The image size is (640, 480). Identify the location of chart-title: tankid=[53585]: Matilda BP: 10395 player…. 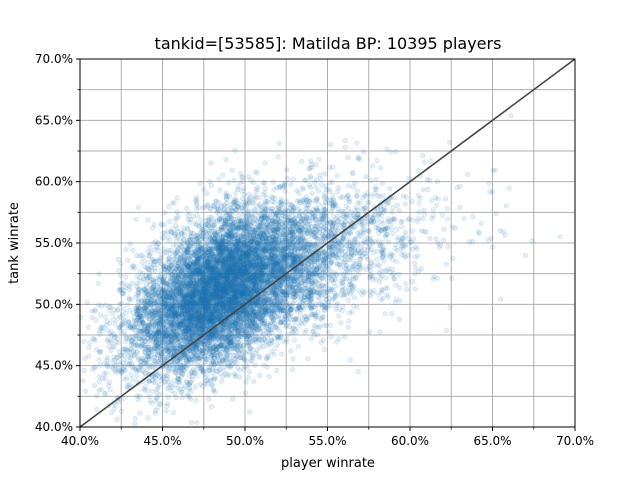
(328, 43).